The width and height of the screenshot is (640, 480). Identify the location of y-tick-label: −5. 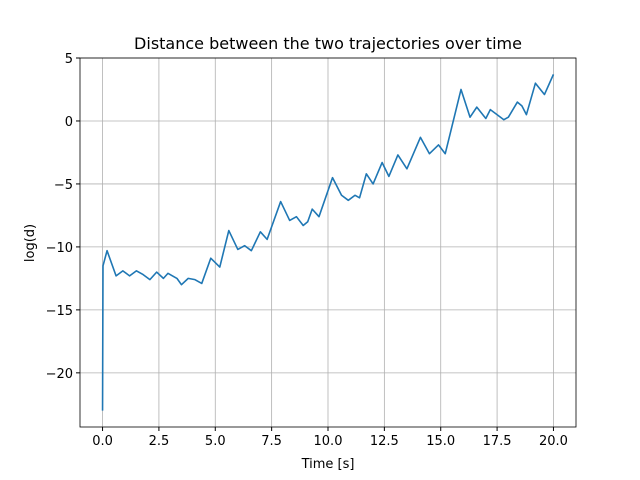
(63, 185).